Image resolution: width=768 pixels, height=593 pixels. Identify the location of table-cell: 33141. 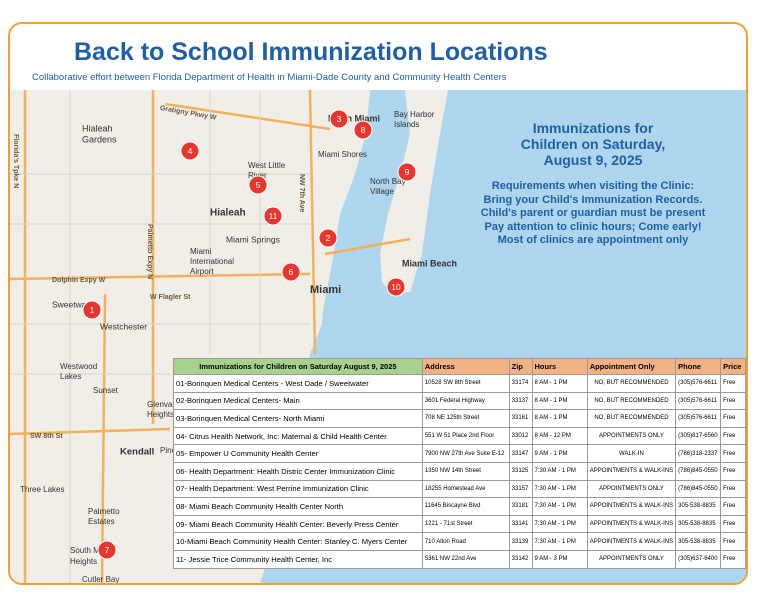
(520, 524).